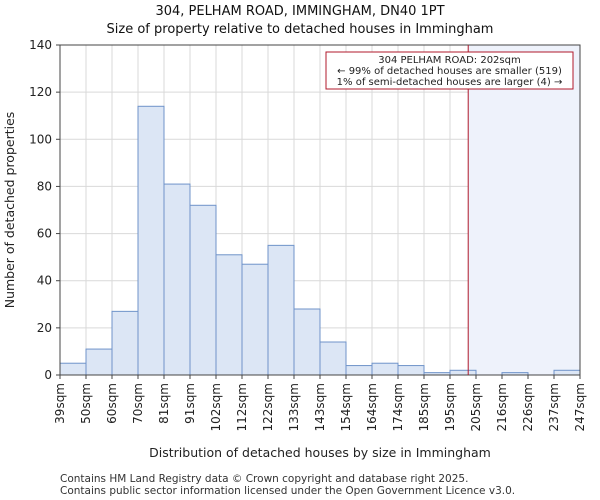 The height and width of the screenshot is (500, 600). Describe the element at coordinates (40, 139) in the screenshot. I see `y-tick-label: 100` at that location.